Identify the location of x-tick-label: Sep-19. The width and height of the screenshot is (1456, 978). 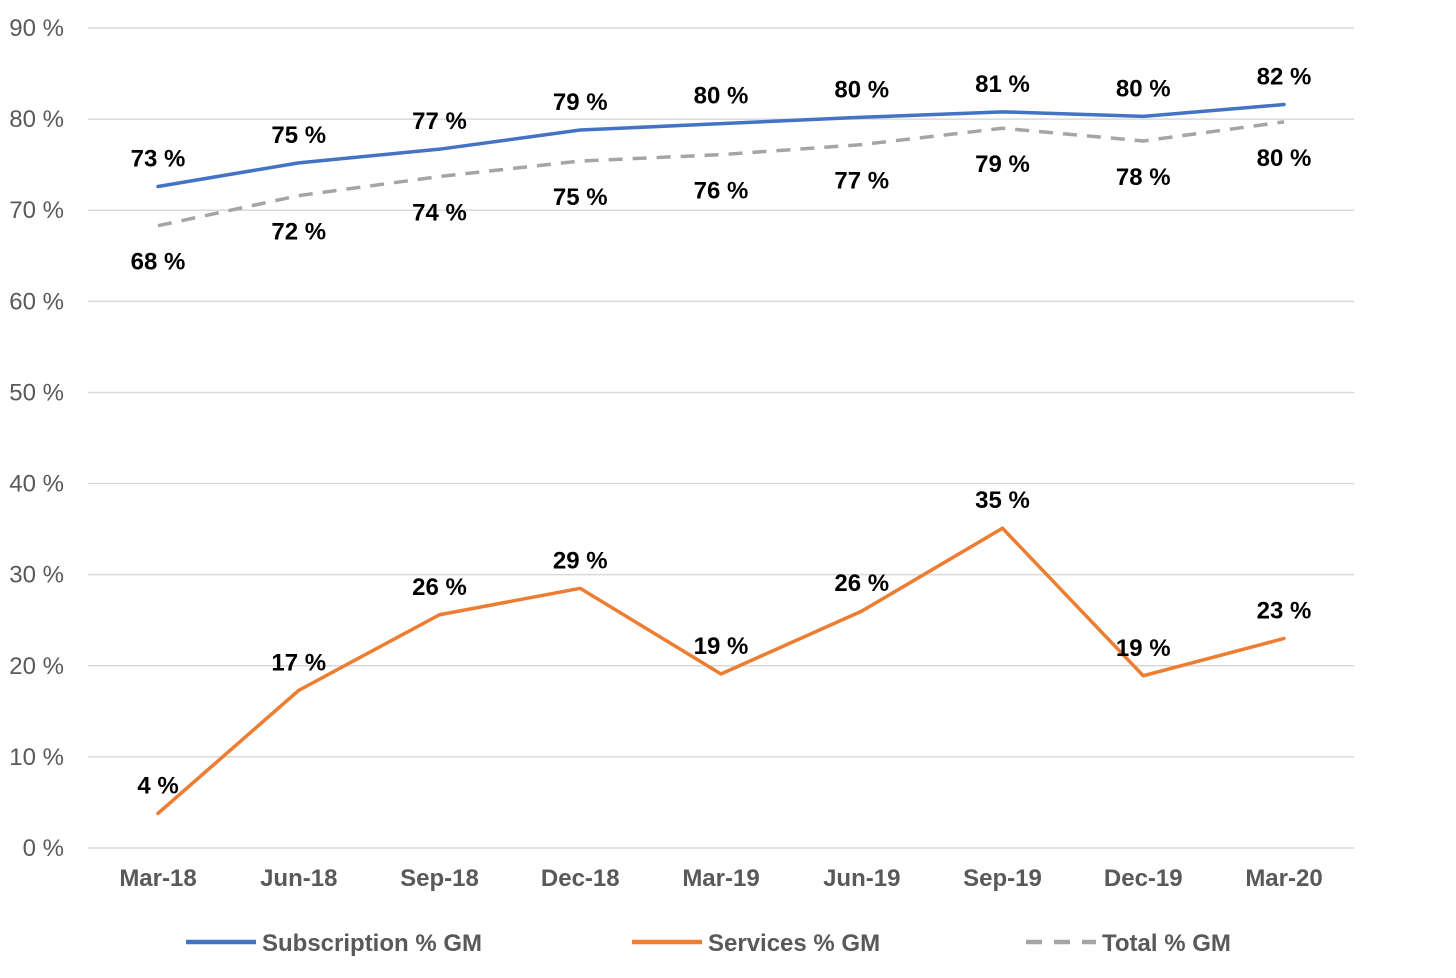
(1002, 878).